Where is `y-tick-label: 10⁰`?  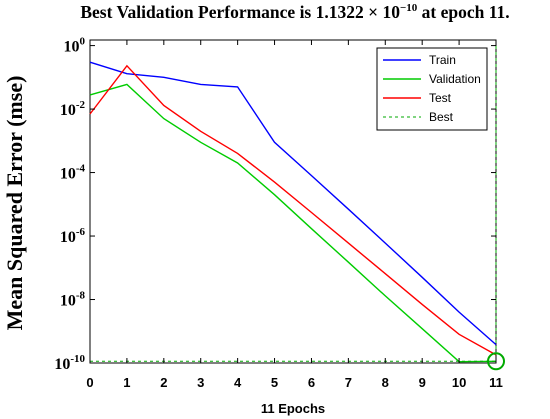 y-tick-label: 10⁰ is located at coordinates (75, 46).